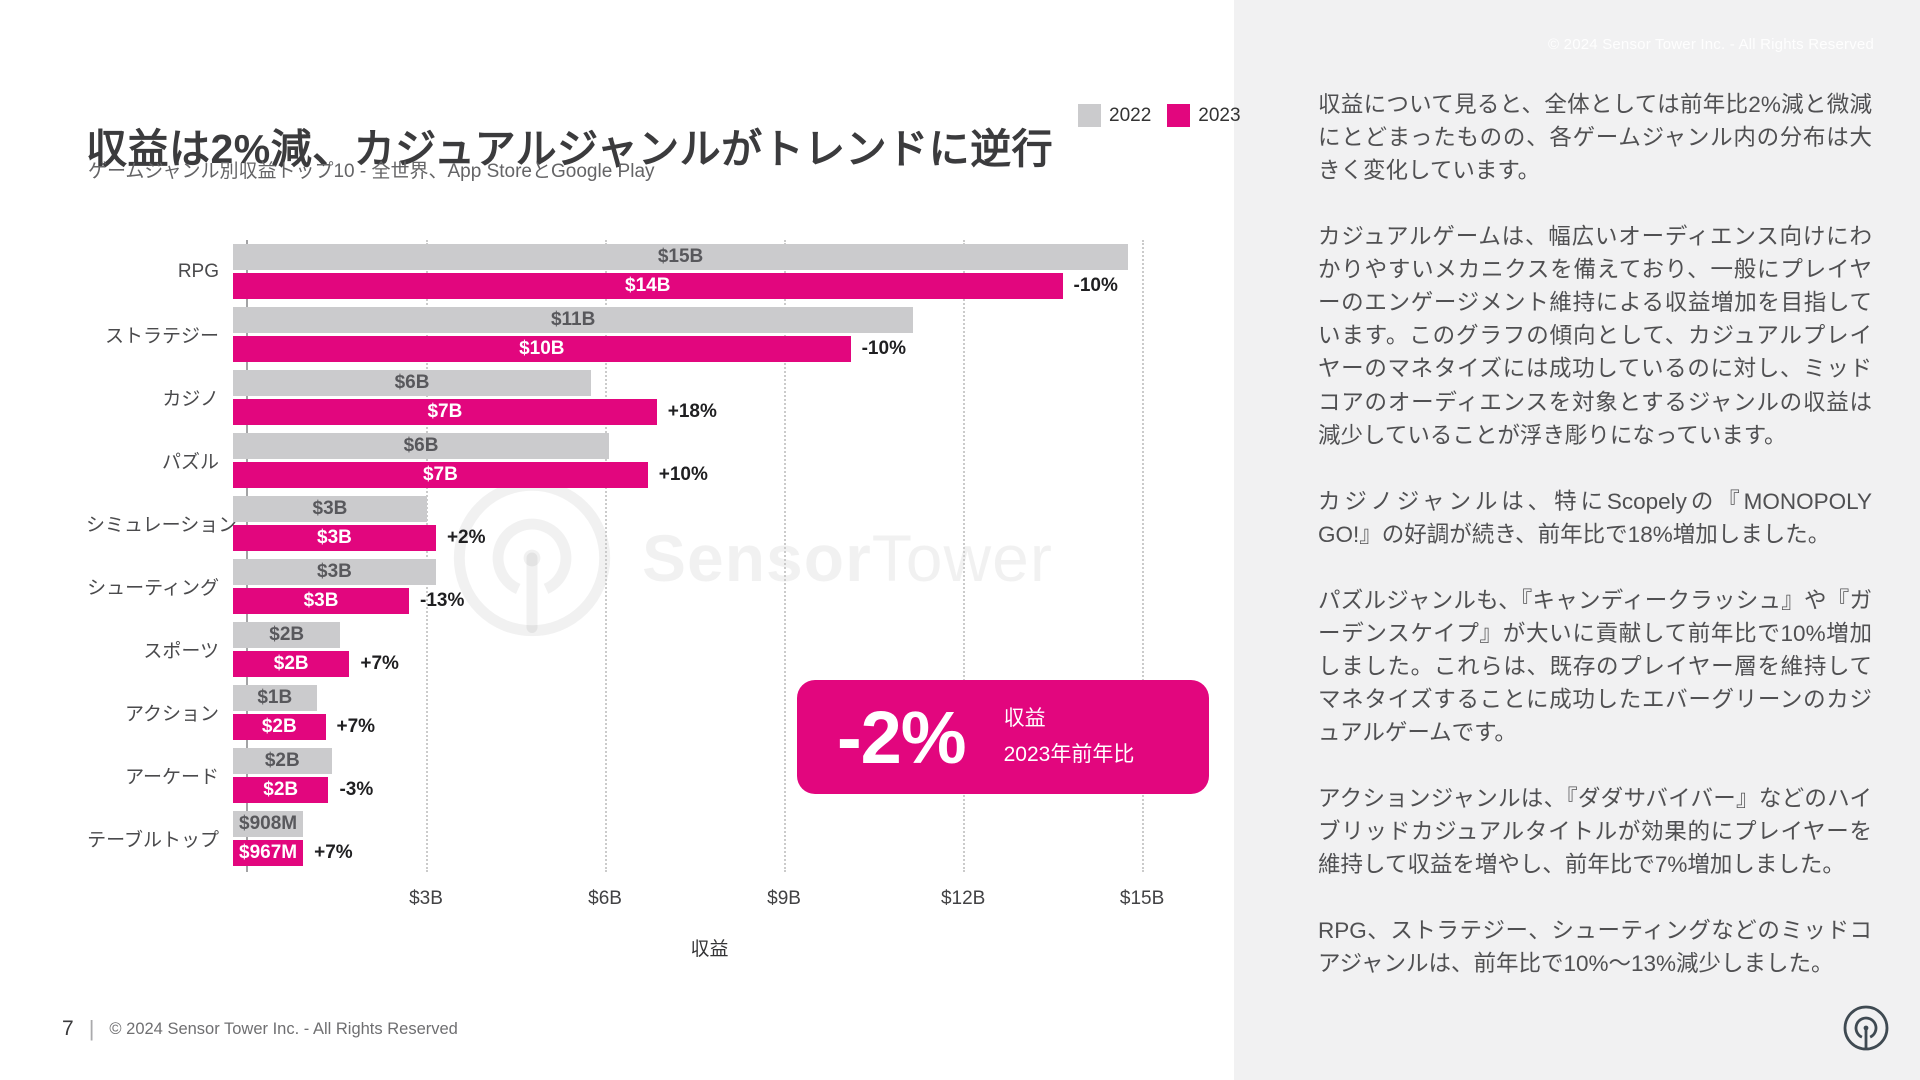 Image resolution: width=1920 pixels, height=1080 pixels. I want to click on bar-value-label: $15B, so click(680, 256).